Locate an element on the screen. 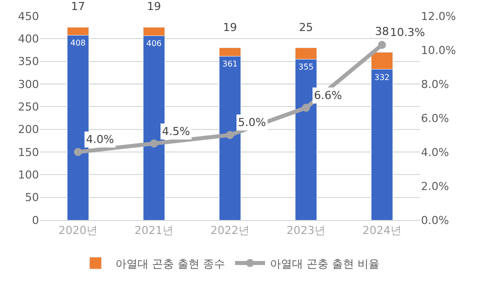 The width and height of the screenshot is (480, 288). y2-tick-label: 6.0% is located at coordinates (435, 118).